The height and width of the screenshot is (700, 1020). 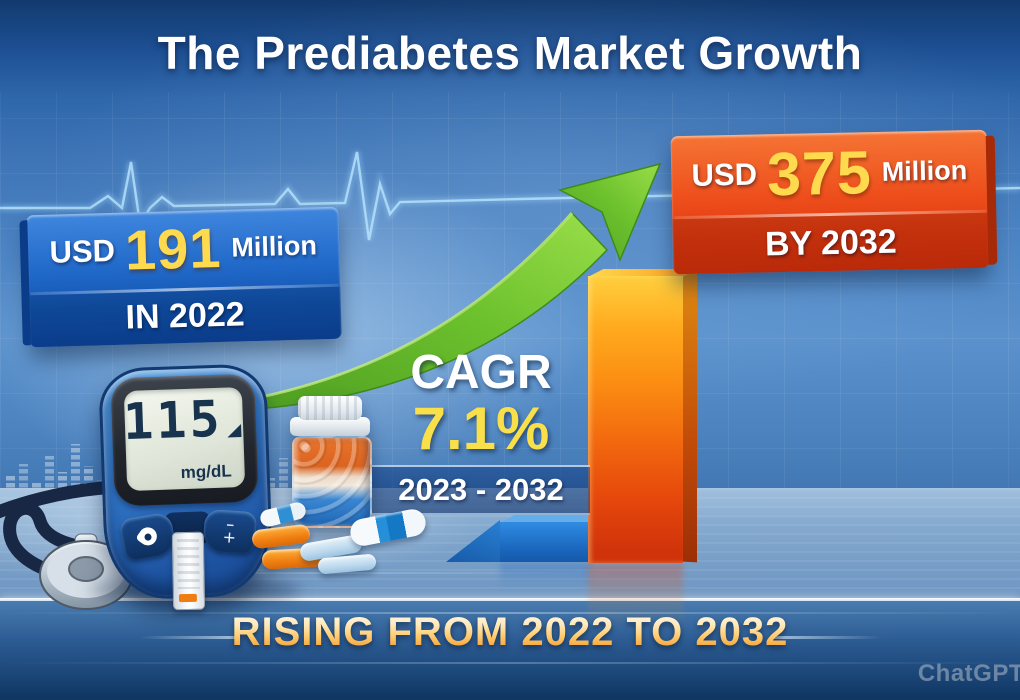 I want to click on test-strip, so click(x=188, y=571).